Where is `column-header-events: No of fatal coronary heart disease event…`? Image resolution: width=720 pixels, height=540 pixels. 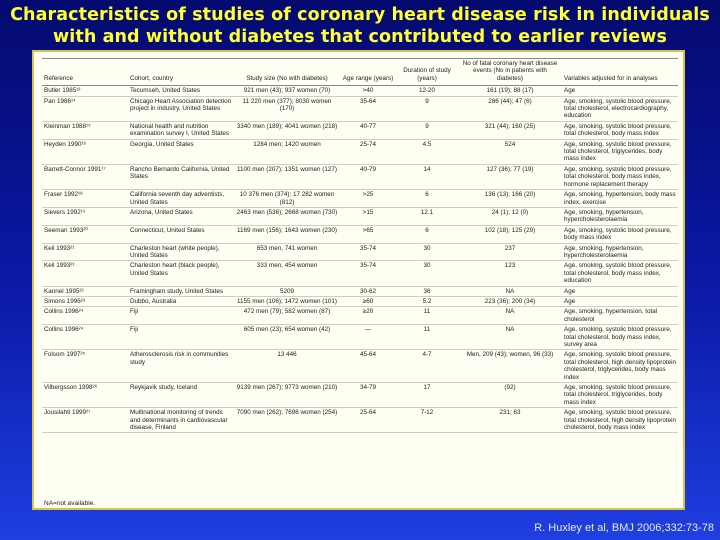 column-header-events: No of fatal coronary heart disease event… is located at coordinates (510, 72).